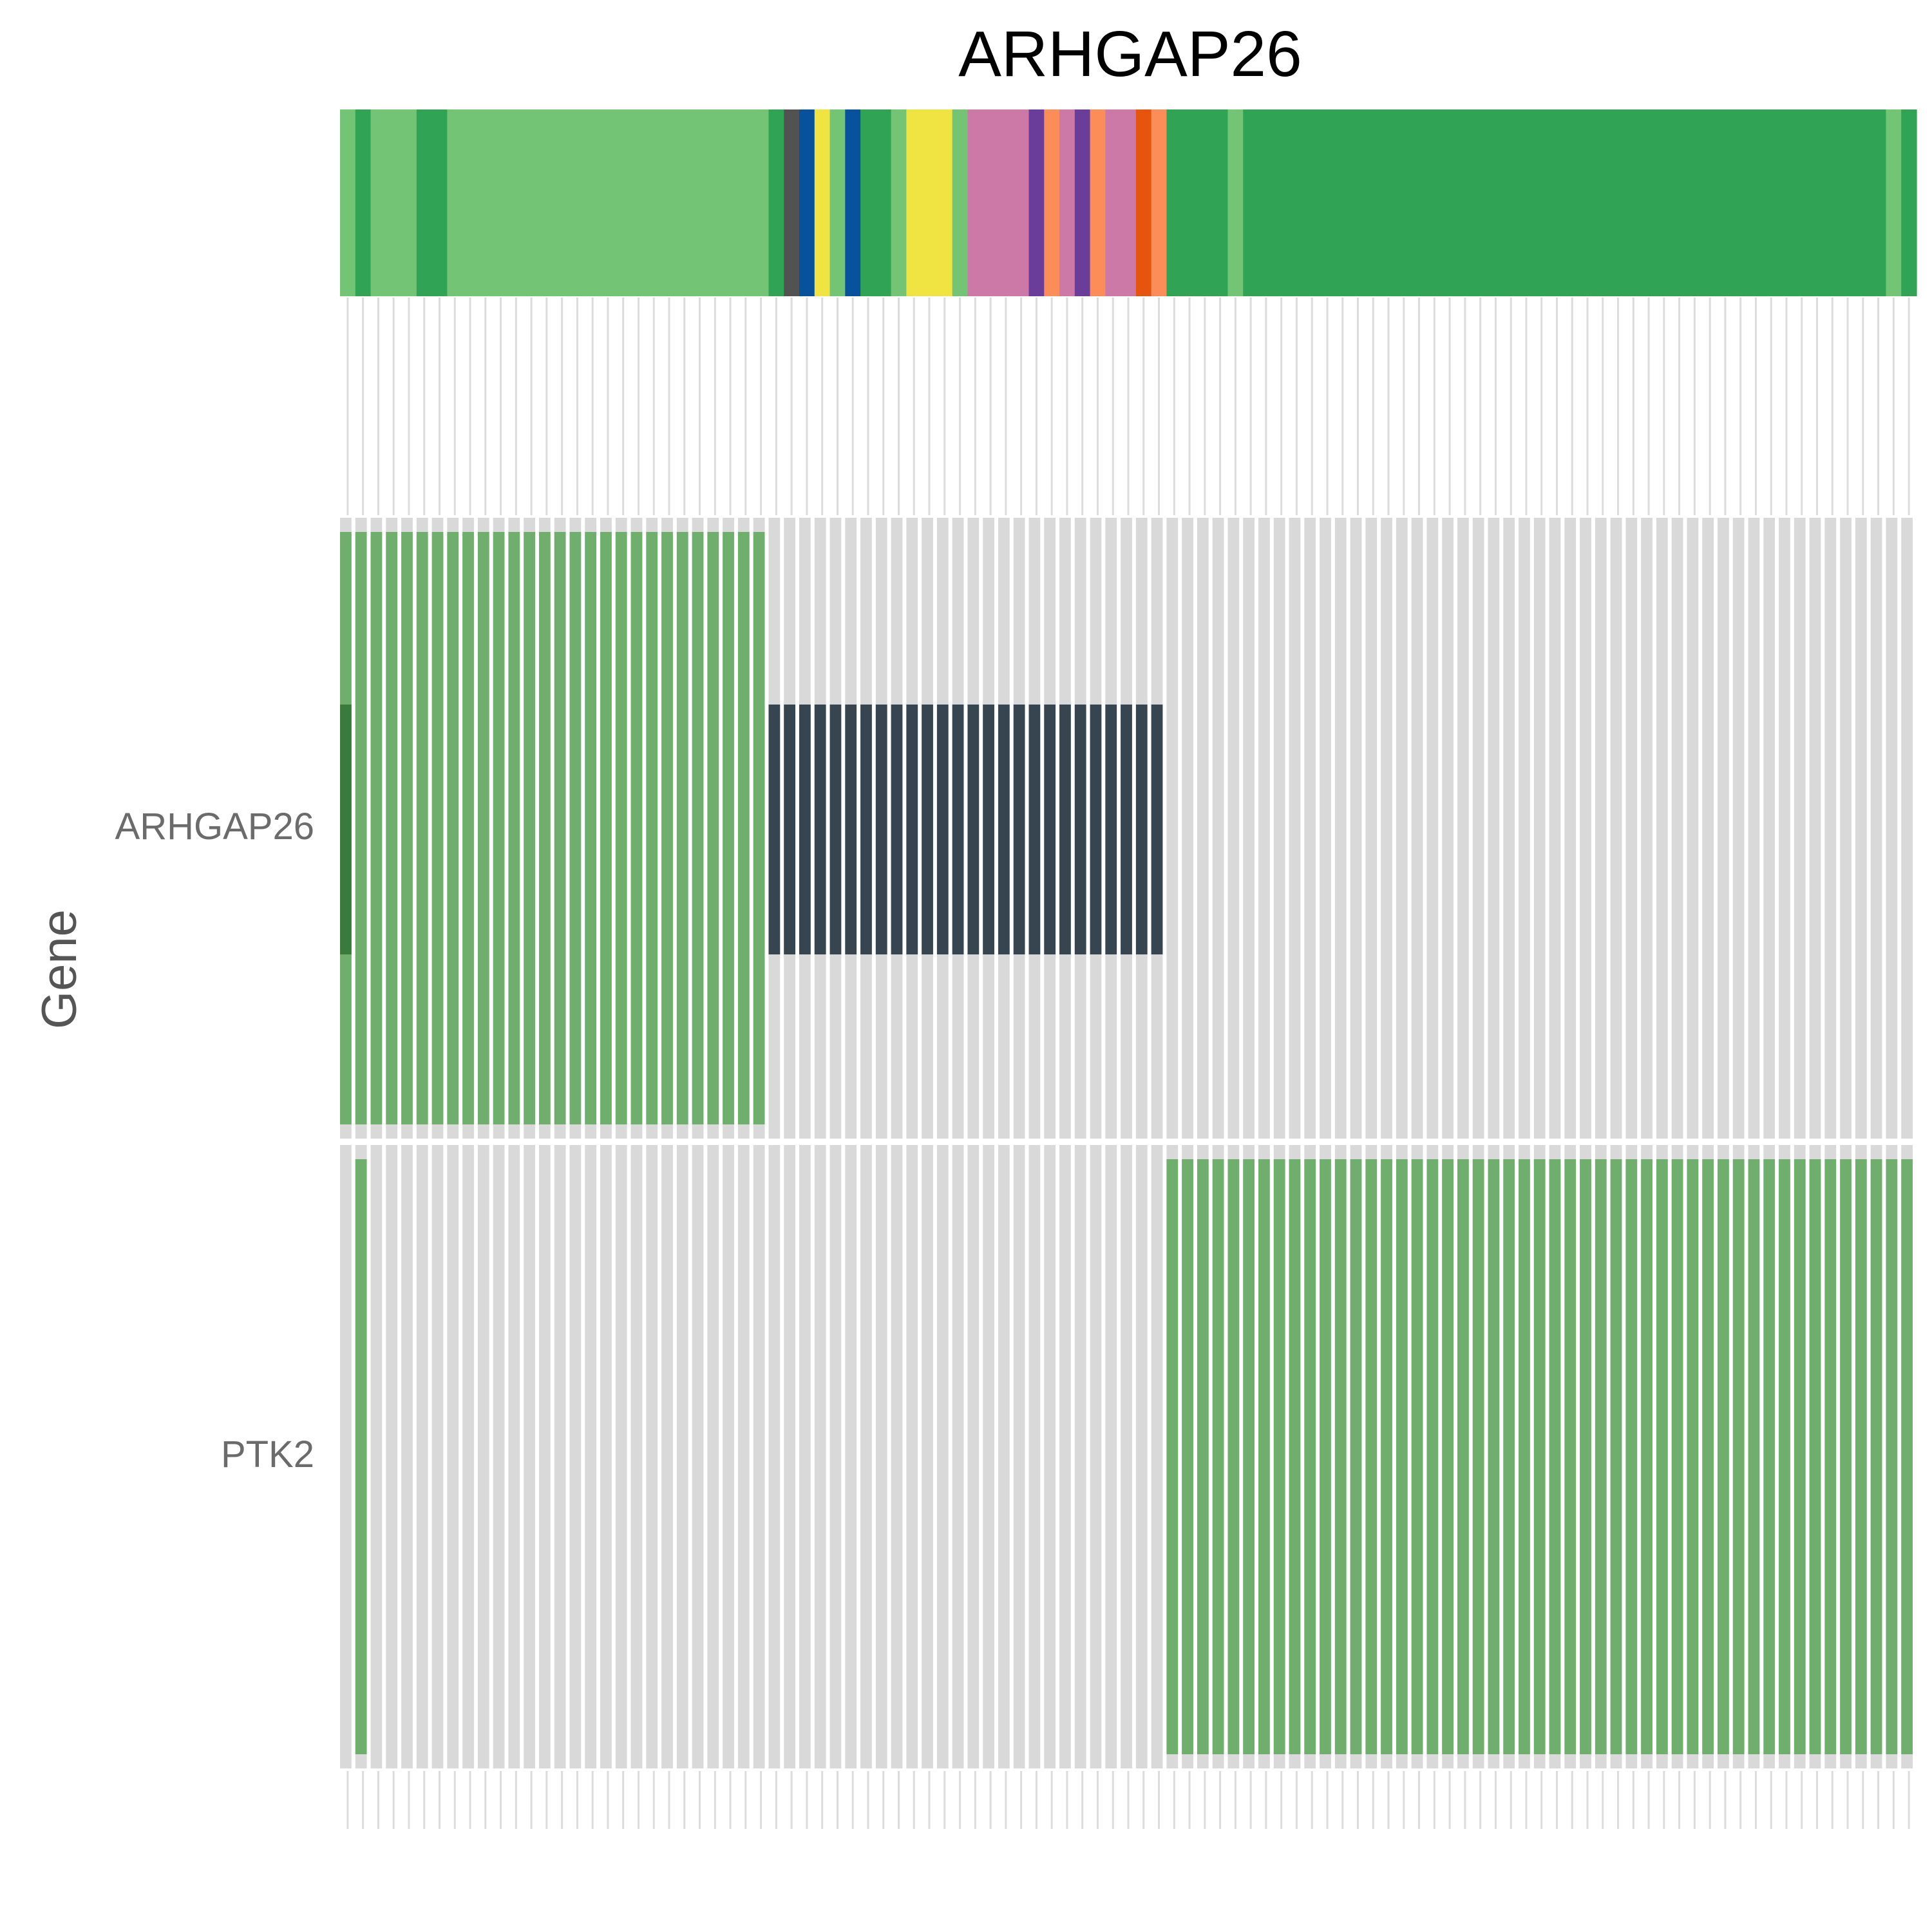  Describe the element at coordinates (215, 827) in the screenshot. I see `gene-label-arhgap26: ARHGAP26` at that location.